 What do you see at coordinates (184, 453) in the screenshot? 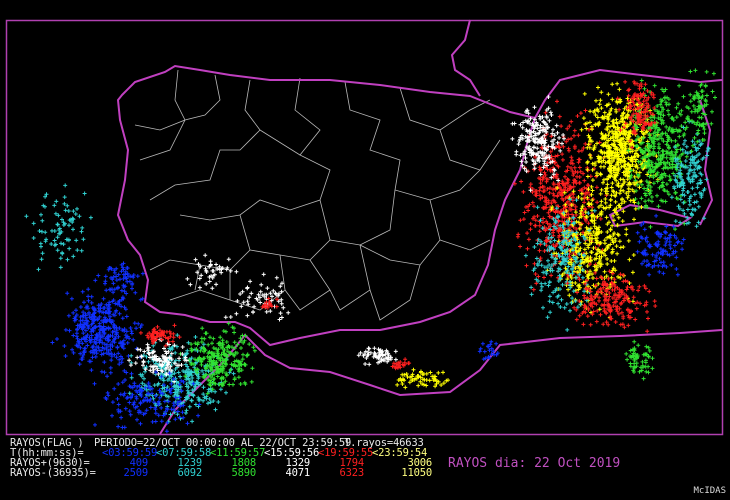
I see `time-band-2: <07:59:58` at bounding box center [184, 453].